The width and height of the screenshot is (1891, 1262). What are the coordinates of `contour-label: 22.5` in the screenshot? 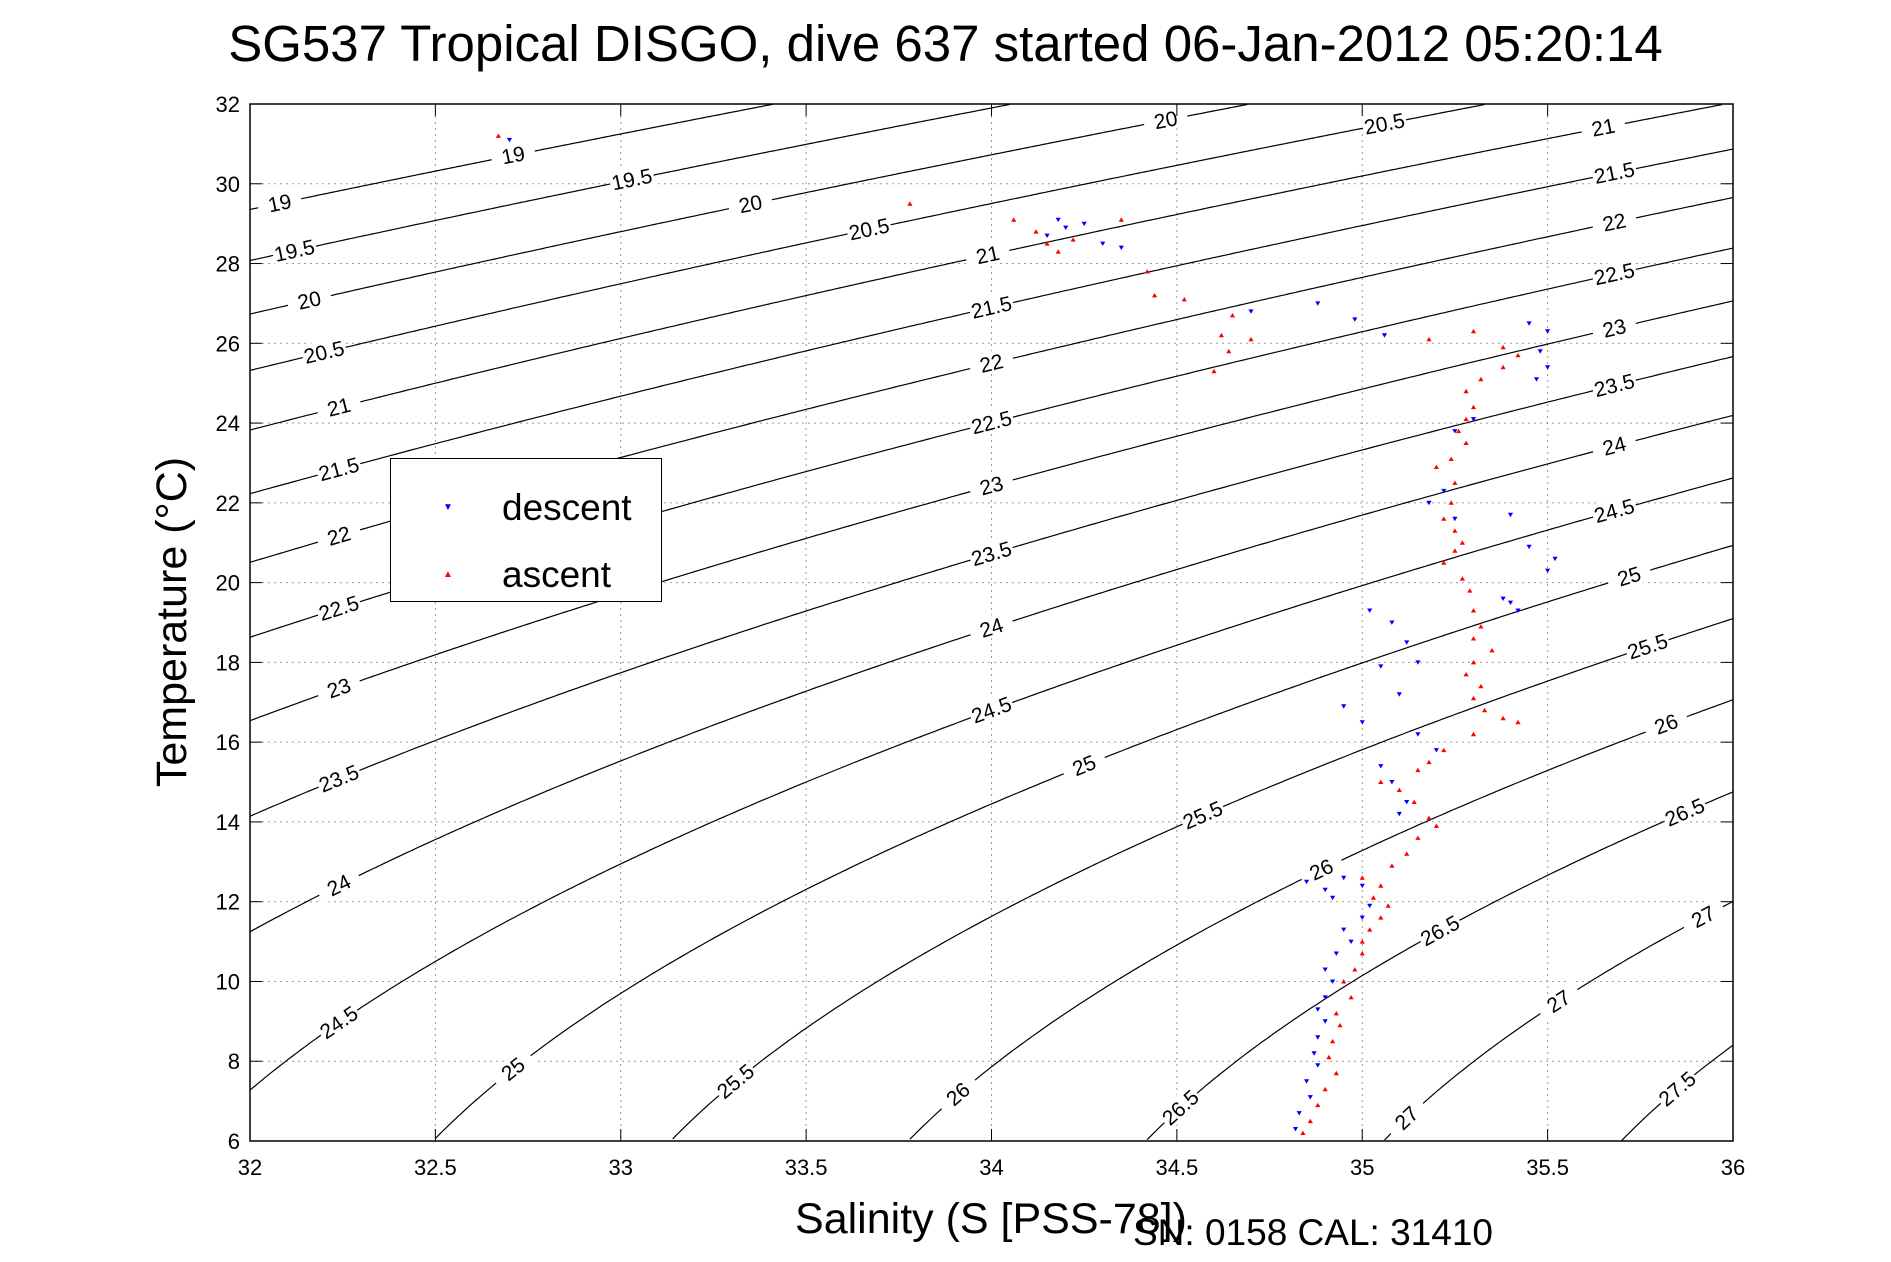 It's located at (1614, 274).